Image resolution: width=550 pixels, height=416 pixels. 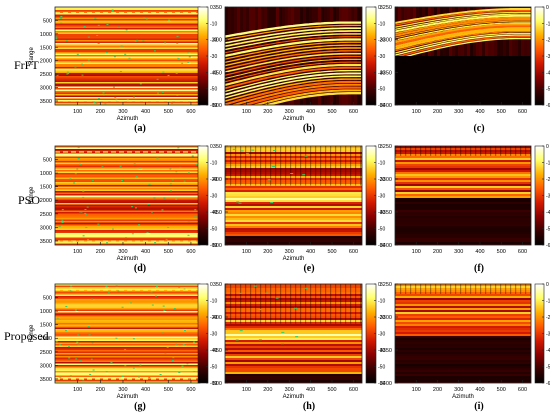 What do you see at coordinates (46, 380) in the screenshot?
I see `y-tick-label: 3500` at bounding box center [46, 380].